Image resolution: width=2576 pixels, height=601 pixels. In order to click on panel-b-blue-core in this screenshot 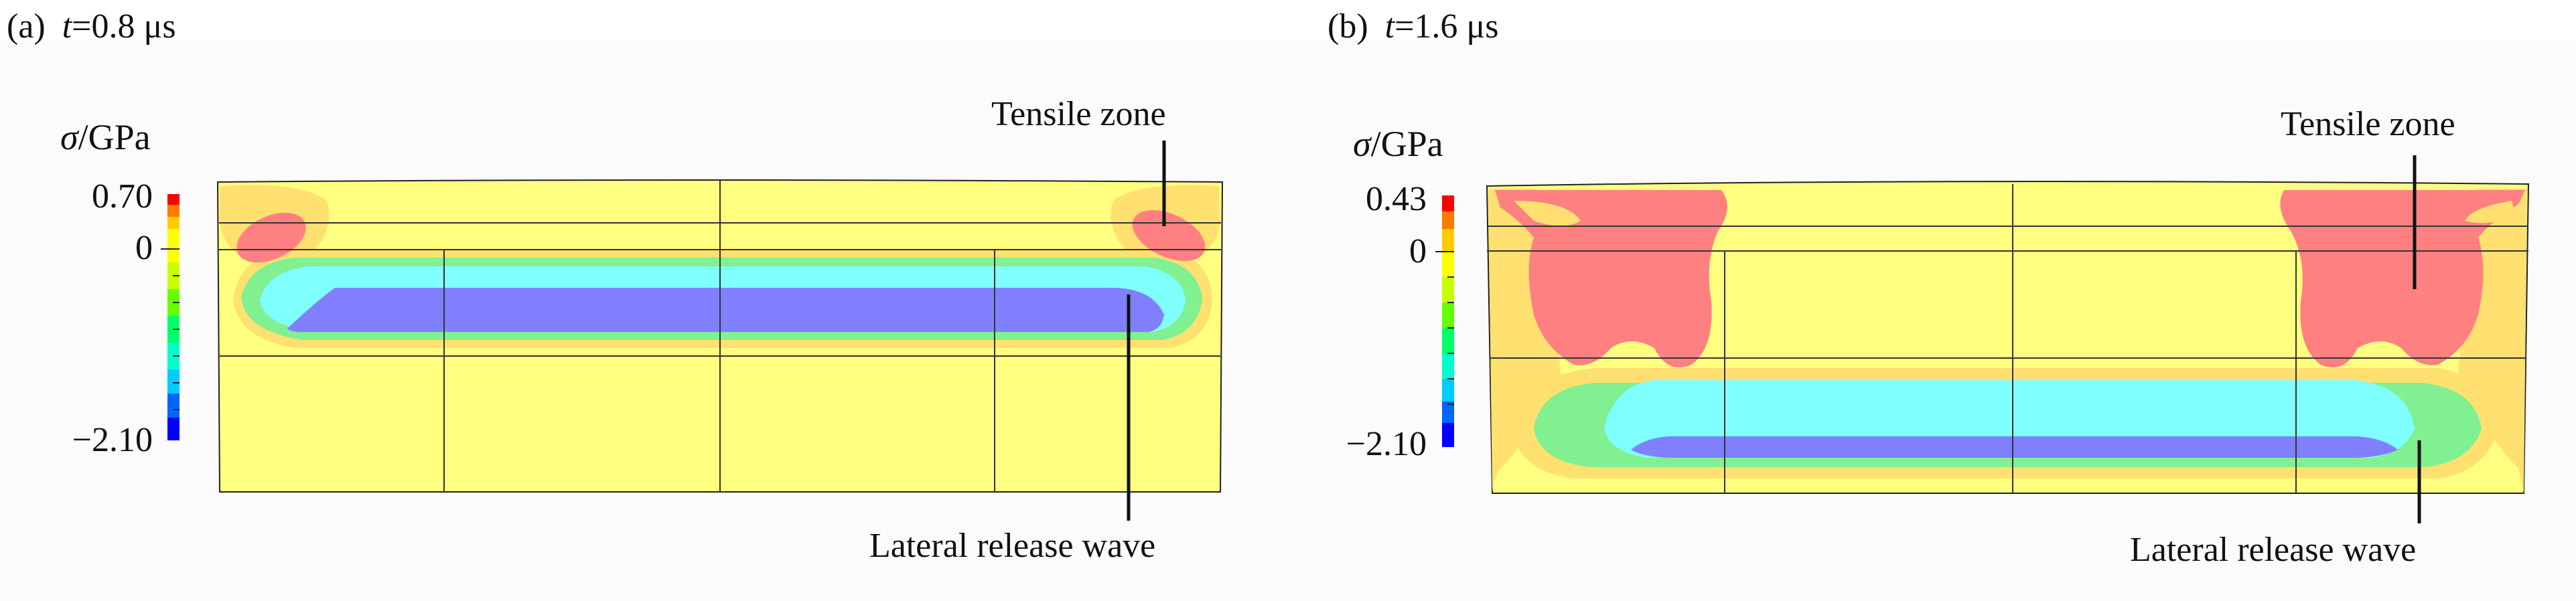, I will do `click(2014, 447)`.